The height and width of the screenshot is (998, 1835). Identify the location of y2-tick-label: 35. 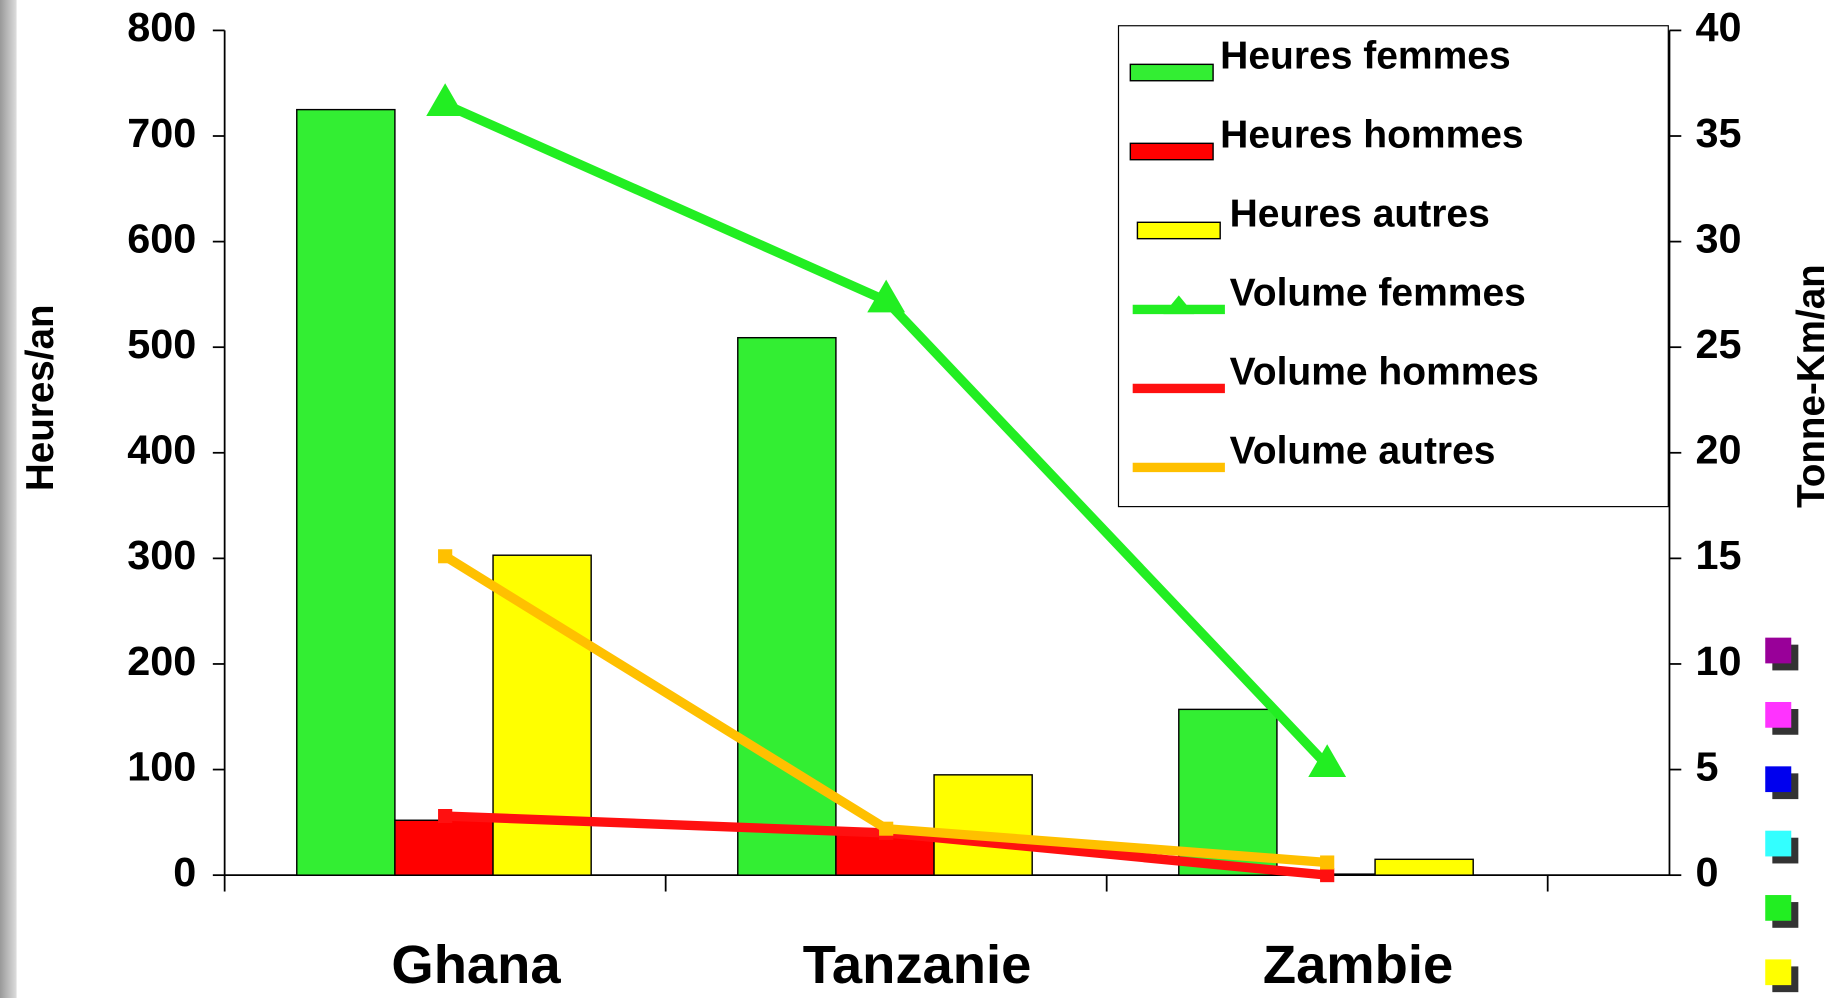
(1718, 133).